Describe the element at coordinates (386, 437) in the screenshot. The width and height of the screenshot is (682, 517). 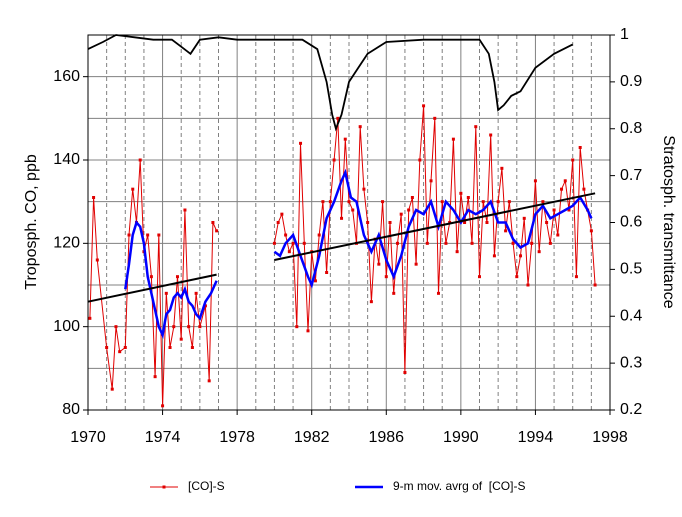
I see `x-tick-label: 1986` at that location.